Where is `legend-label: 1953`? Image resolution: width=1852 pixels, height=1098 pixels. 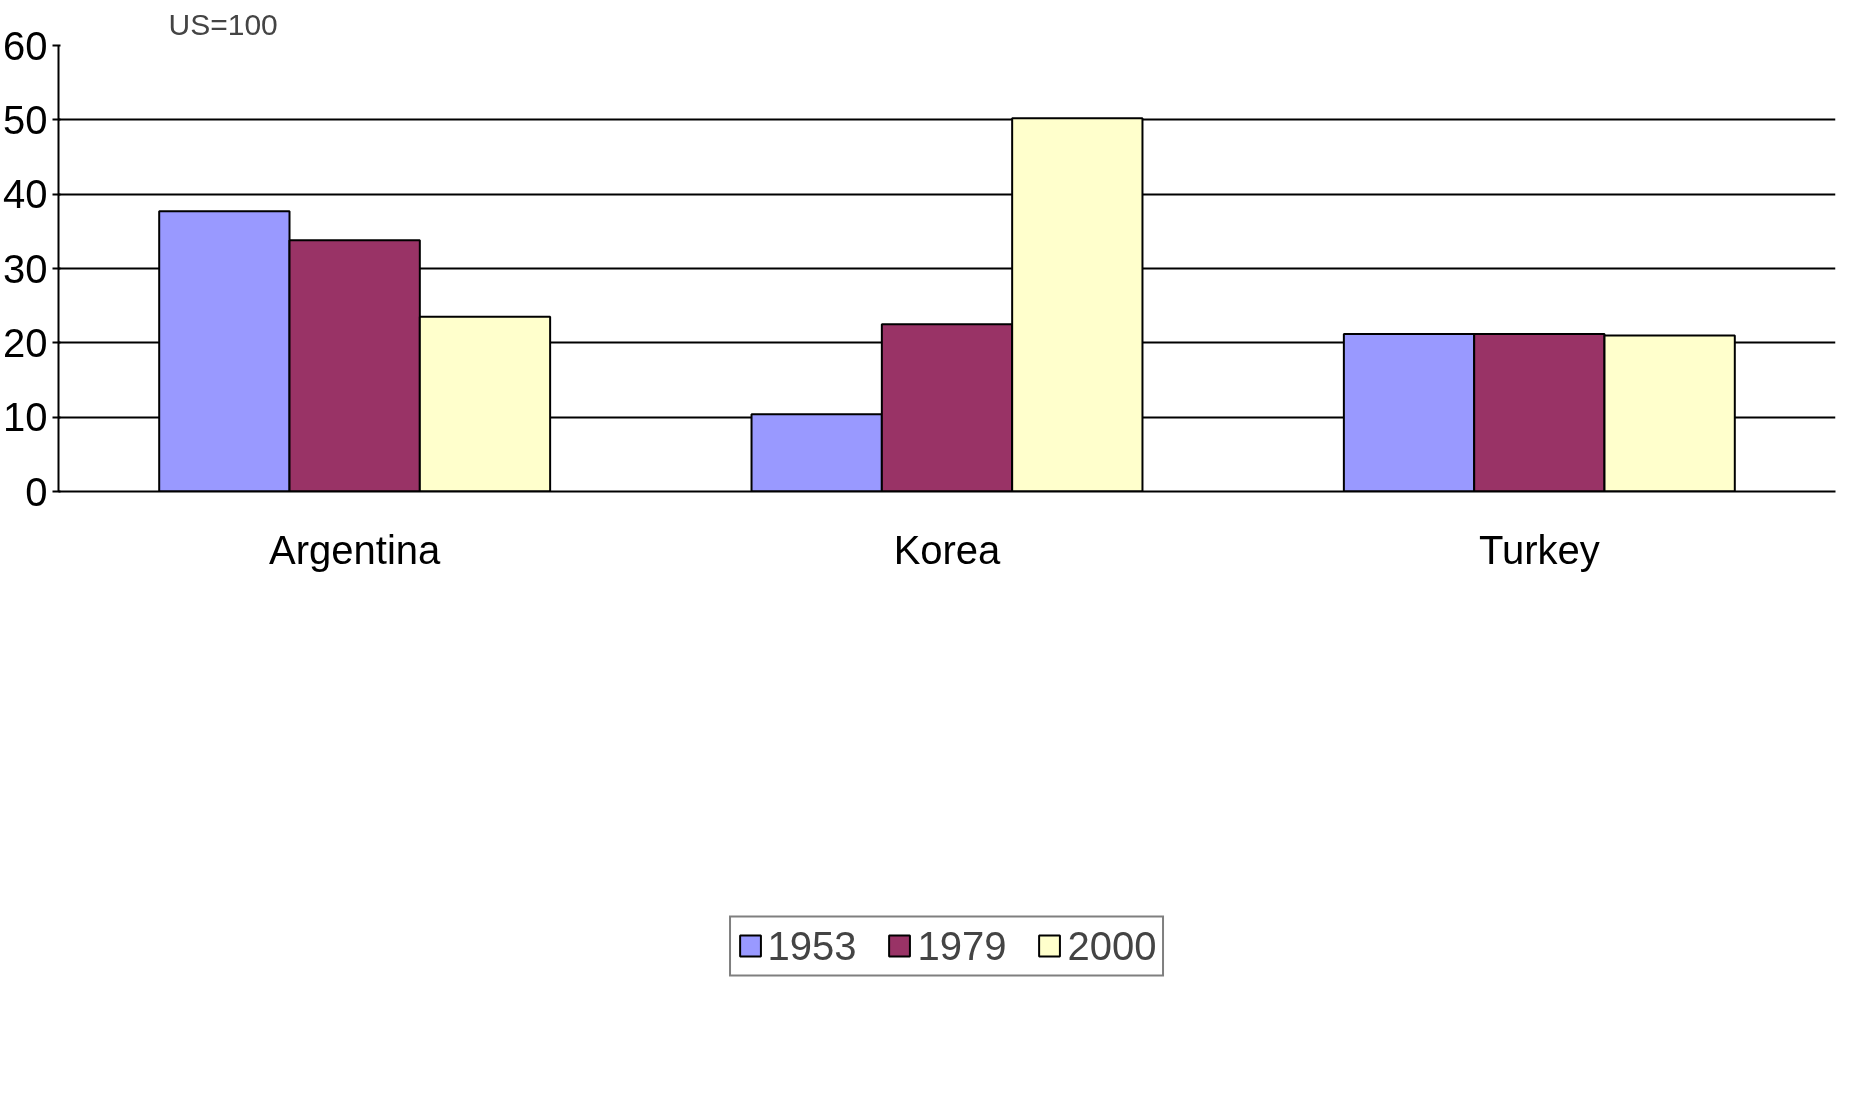 legend-label: 1953 is located at coordinates (812, 946).